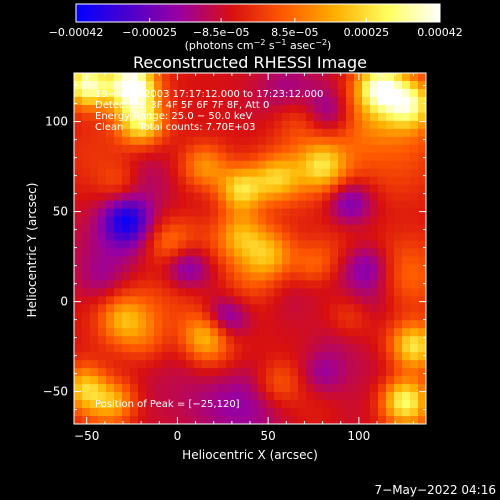 The height and width of the screenshot is (500, 500). Describe the element at coordinates (294, 32) in the screenshot. I see `colorbar-tick-label: 8.5e−05` at that location.